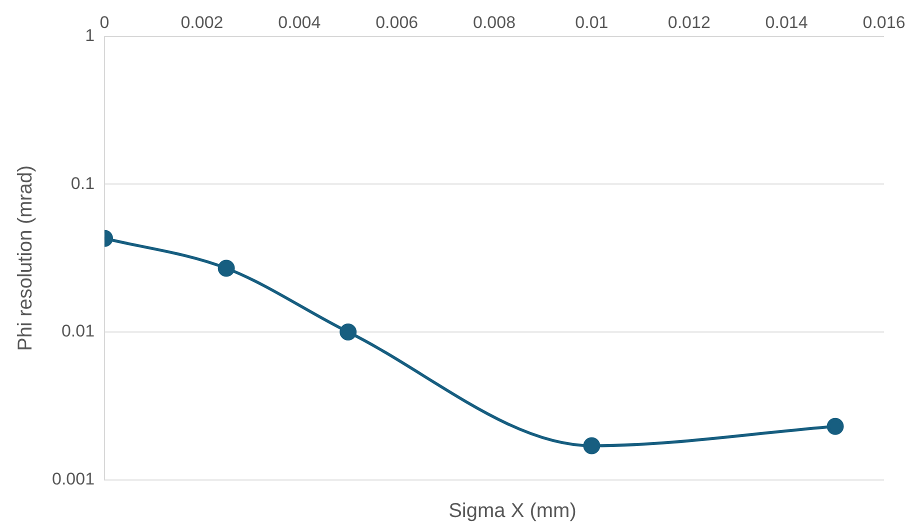  What do you see at coordinates (73, 478) in the screenshot?
I see `y-tick-label: 0.001` at bounding box center [73, 478].